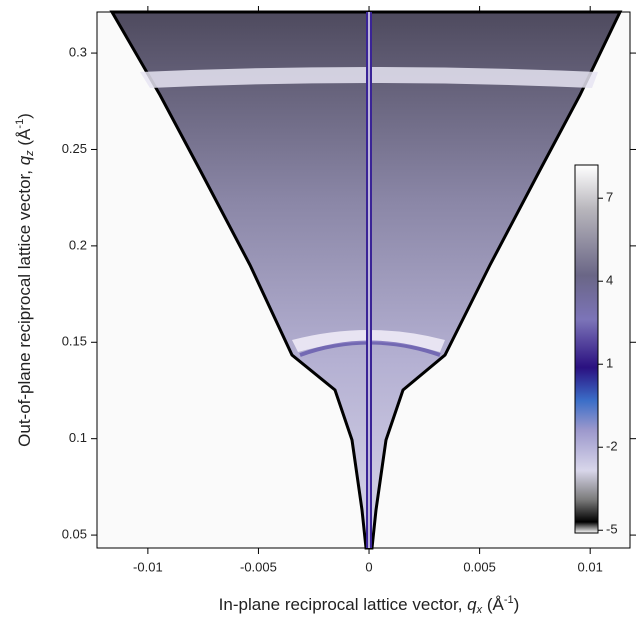  I want to click on y-tick-label: 0.2, so click(78, 244).